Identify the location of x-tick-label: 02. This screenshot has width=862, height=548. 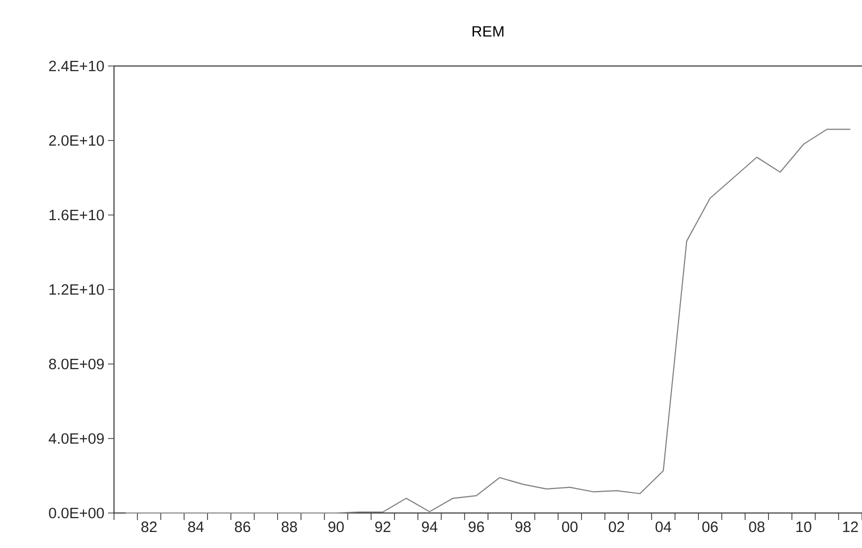
(616, 527).